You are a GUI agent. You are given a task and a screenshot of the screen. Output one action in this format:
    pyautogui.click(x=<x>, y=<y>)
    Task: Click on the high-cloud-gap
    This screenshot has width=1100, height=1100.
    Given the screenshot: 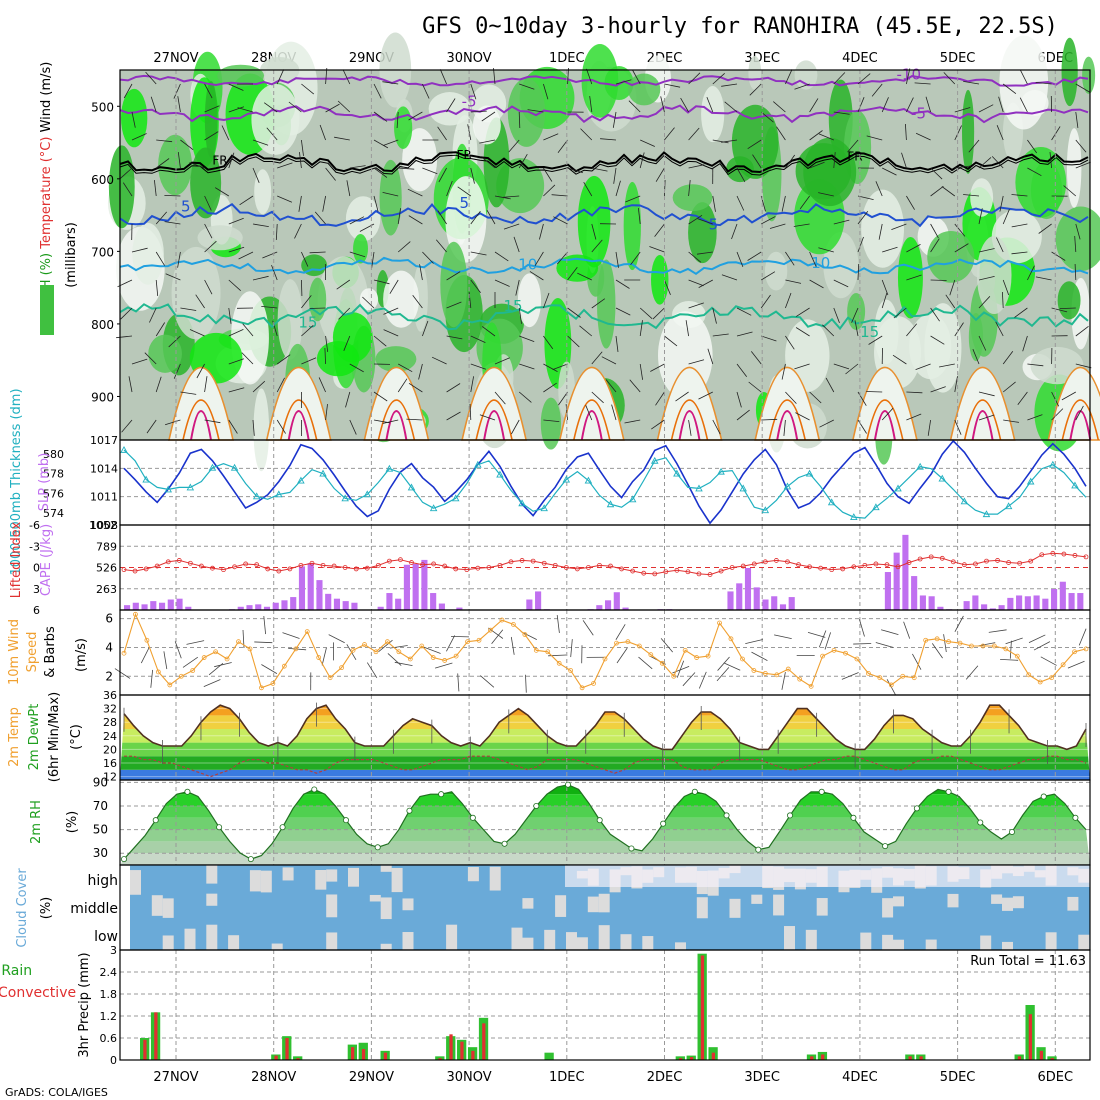 What is the action you would take?
    pyautogui.click(x=827, y=876)
    